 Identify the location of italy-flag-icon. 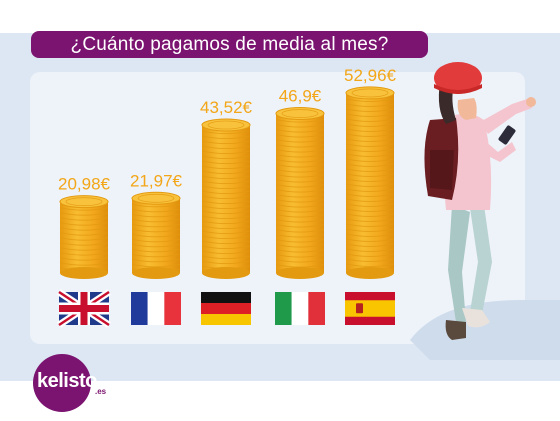
(300, 308).